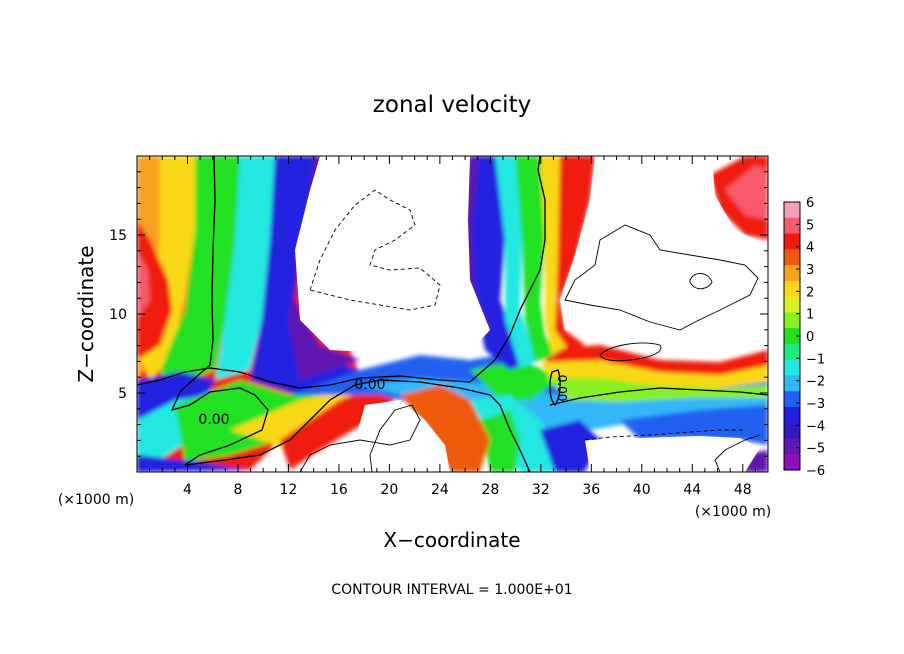  I want to click on colorbar-tick-label: 2, so click(810, 292).